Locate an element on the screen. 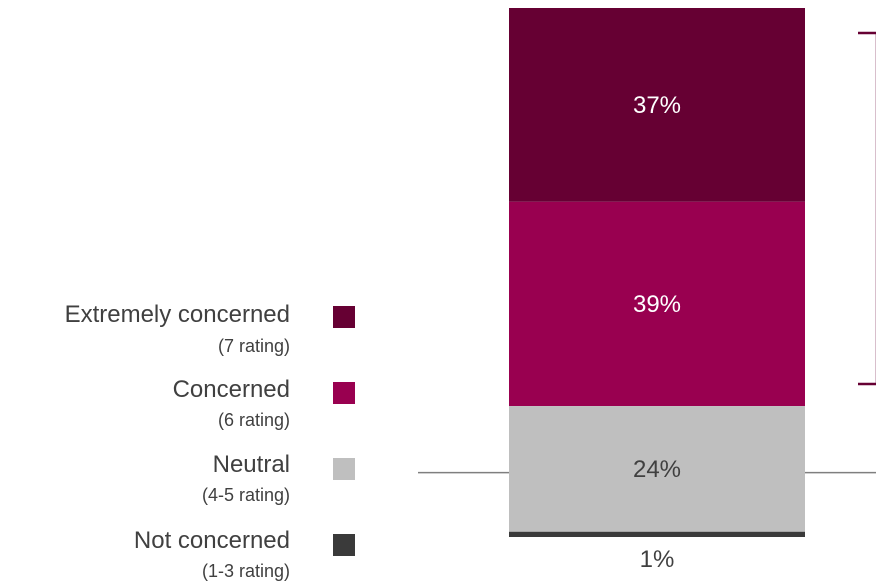 This screenshot has width=876, height=585. legend-swatch-concerned is located at coordinates (344, 393).